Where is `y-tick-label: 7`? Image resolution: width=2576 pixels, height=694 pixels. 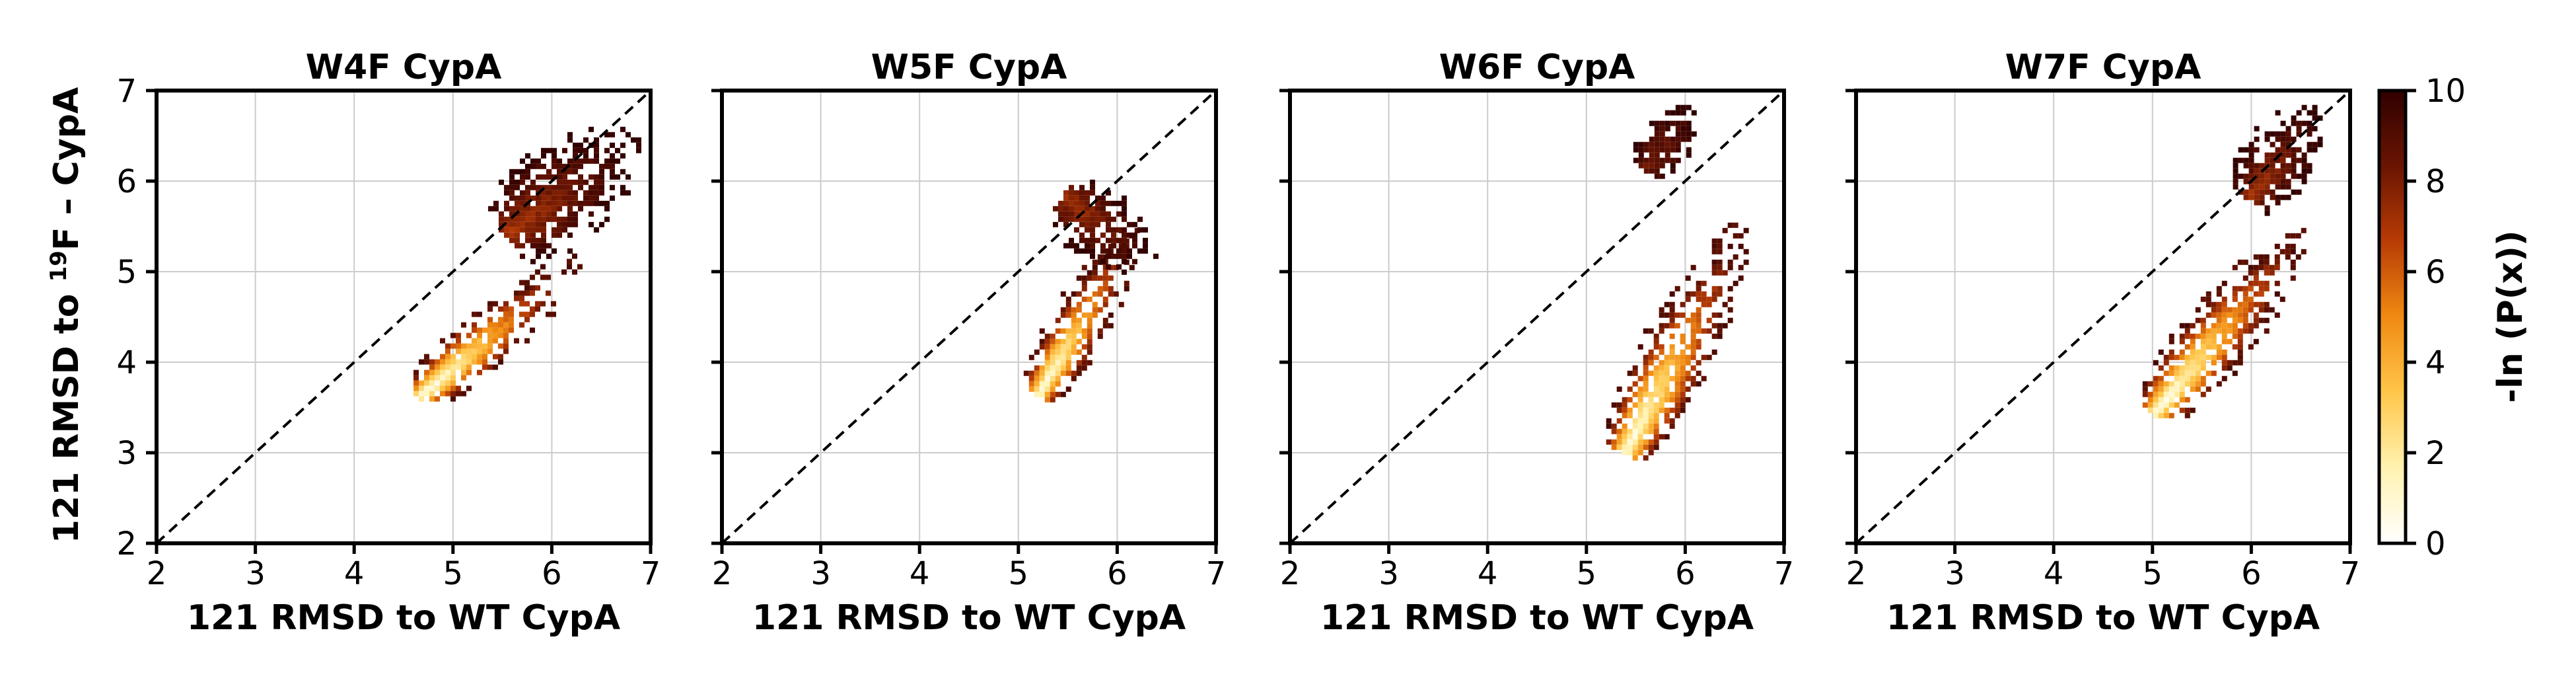 y-tick-label: 7 is located at coordinates (127, 91).